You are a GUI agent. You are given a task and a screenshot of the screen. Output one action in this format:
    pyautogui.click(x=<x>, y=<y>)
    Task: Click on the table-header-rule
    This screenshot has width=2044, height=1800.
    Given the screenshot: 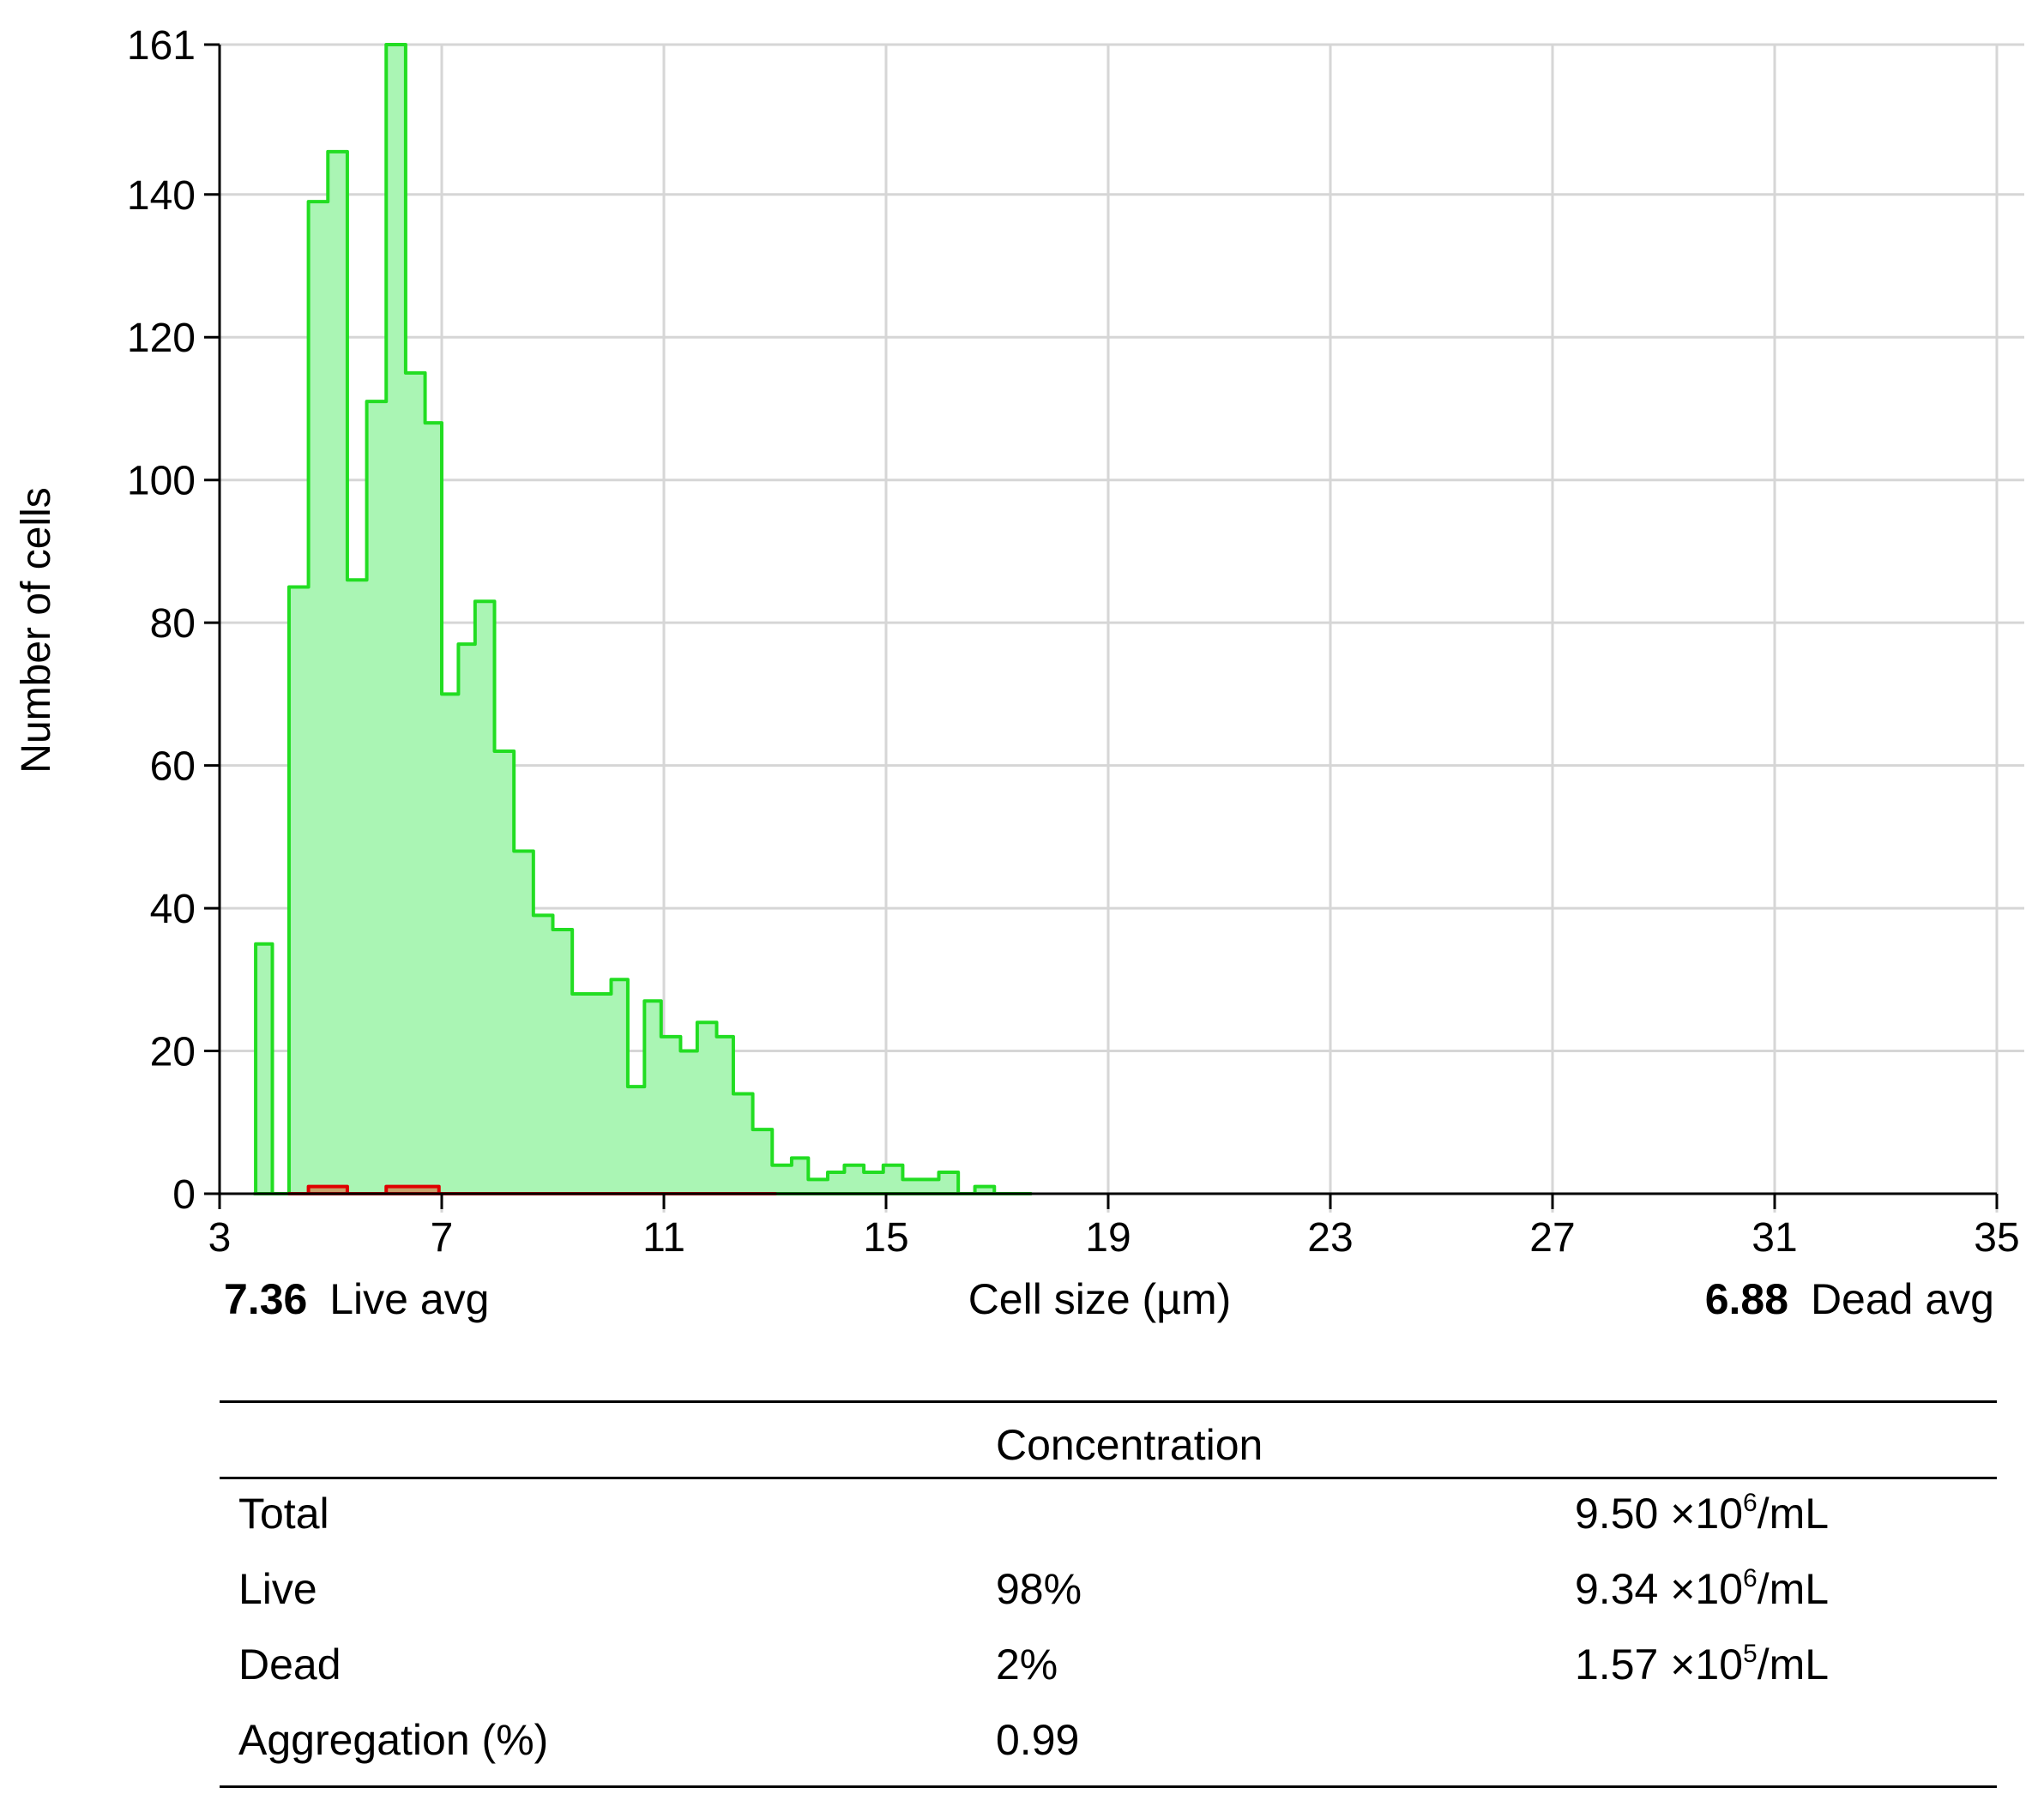 What is the action you would take?
    pyautogui.click(x=1108, y=1478)
    